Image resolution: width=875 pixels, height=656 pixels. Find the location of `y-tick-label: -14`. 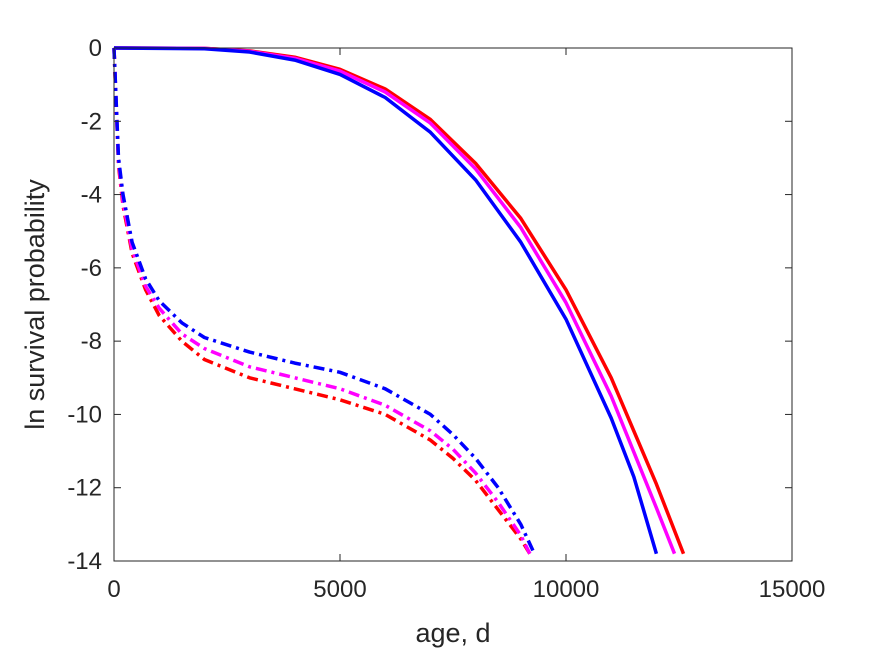

y-tick-label: -14 is located at coordinates (84, 561).